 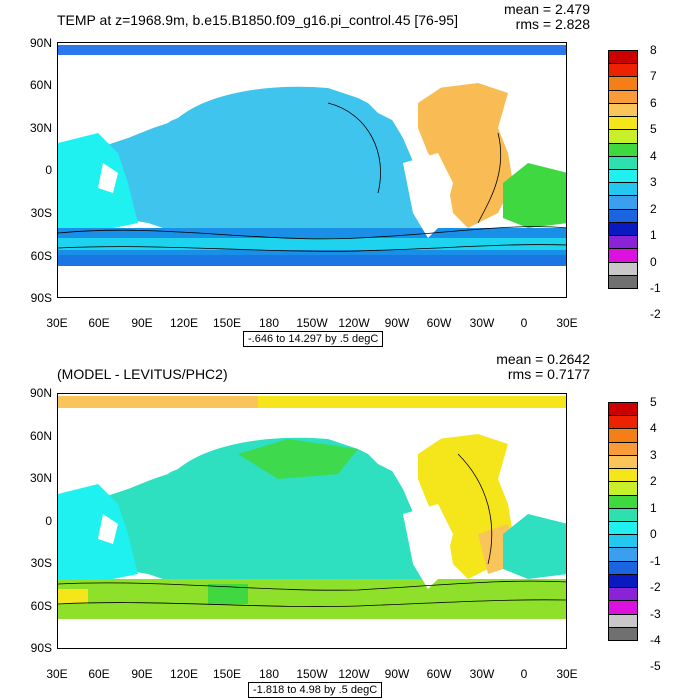 What do you see at coordinates (655, 288) in the screenshot?
I see `colorbar-tick-label: -1` at bounding box center [655, 288].